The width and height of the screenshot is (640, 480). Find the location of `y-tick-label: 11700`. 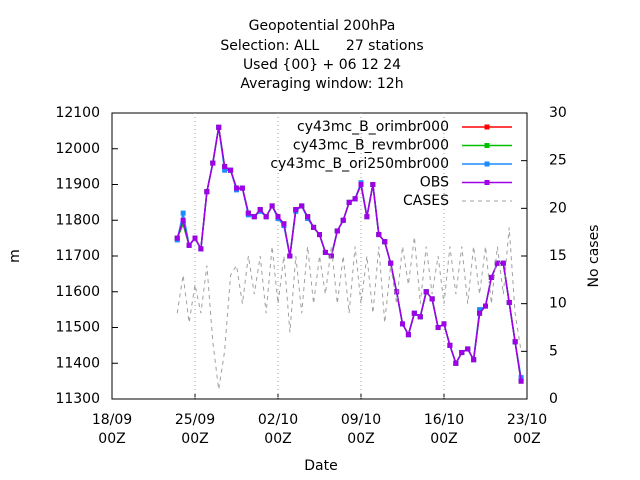

y-tick-label: 11700 is located at coordinates (77, 256).